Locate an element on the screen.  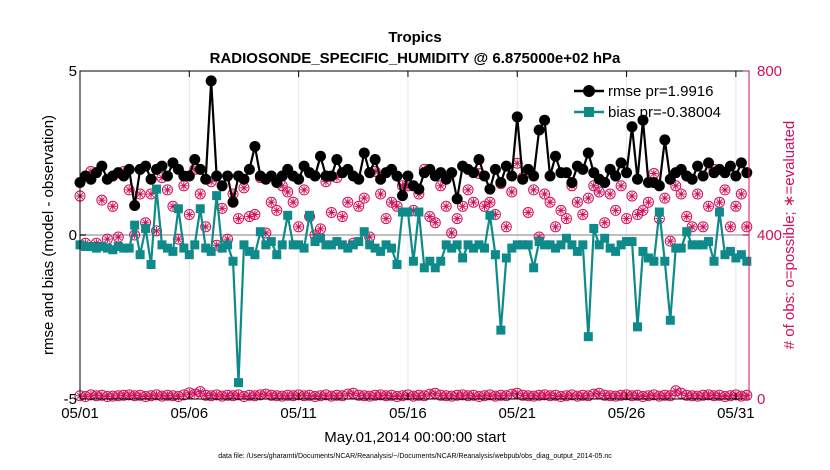
legend-bias-marker is located at coordinates (589, 112).